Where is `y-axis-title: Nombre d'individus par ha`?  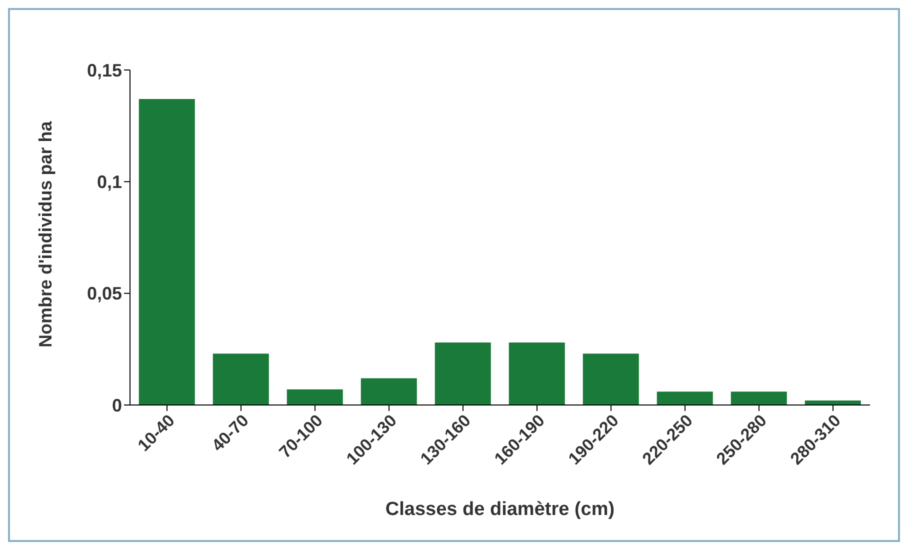
y-axis-title: Nombre d'individus par ha is located at coordinates (45, 234).